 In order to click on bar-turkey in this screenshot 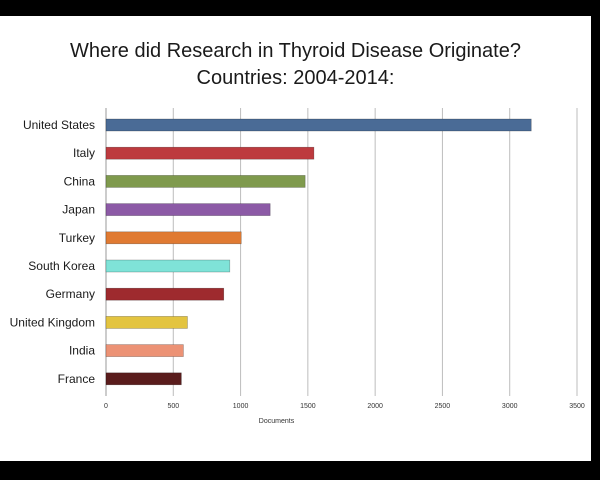, I will do `click(173, 238)`.